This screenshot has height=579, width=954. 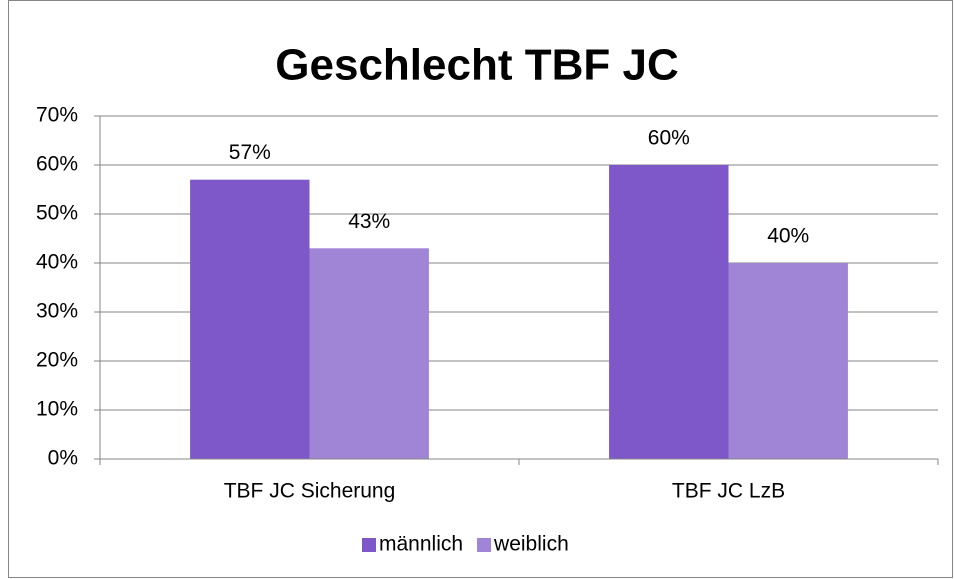 I want to click on y-tick-label: 10%, so click(x=57, y=409).